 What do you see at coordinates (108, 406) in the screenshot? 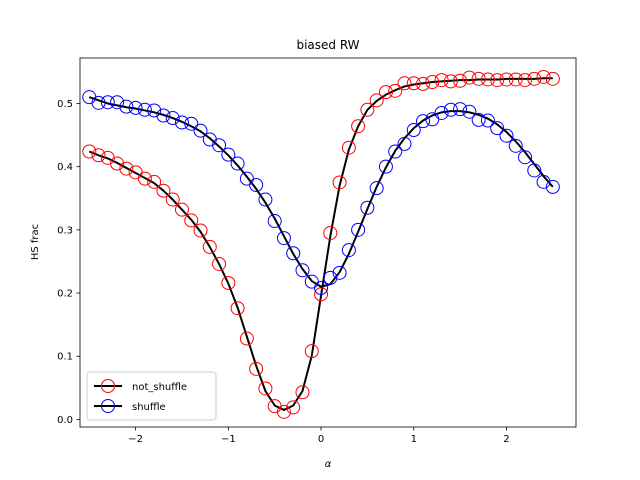
I see `legend-marker-shuffle` at bounding box center [108, 406].